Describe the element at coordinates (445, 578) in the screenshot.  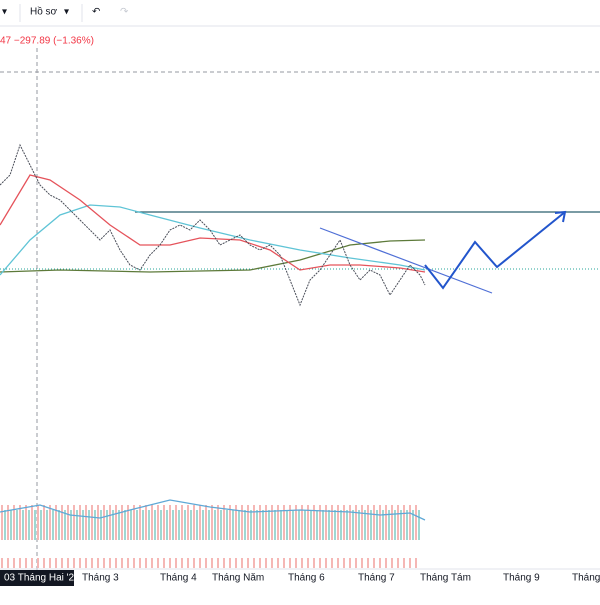
I see `x-tick-label: Tháng Tám` at that location.